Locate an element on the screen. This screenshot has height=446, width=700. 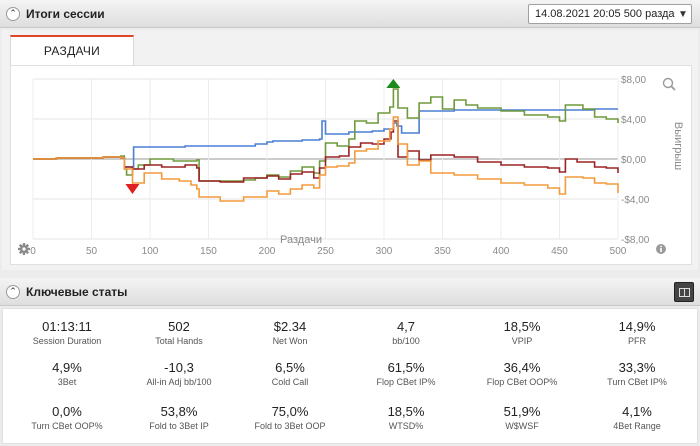
stat-value: 36,4% is located at coordinates (522, 367).